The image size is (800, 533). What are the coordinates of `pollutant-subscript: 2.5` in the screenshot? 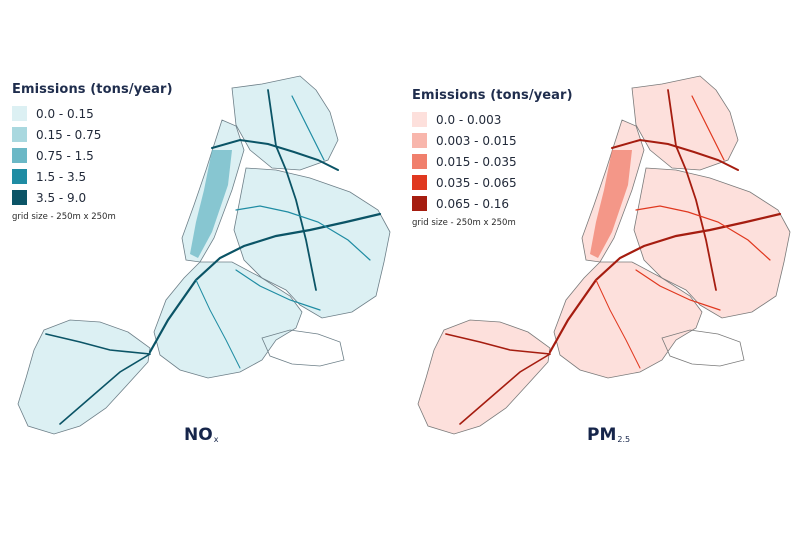 It's located at (624, 439).